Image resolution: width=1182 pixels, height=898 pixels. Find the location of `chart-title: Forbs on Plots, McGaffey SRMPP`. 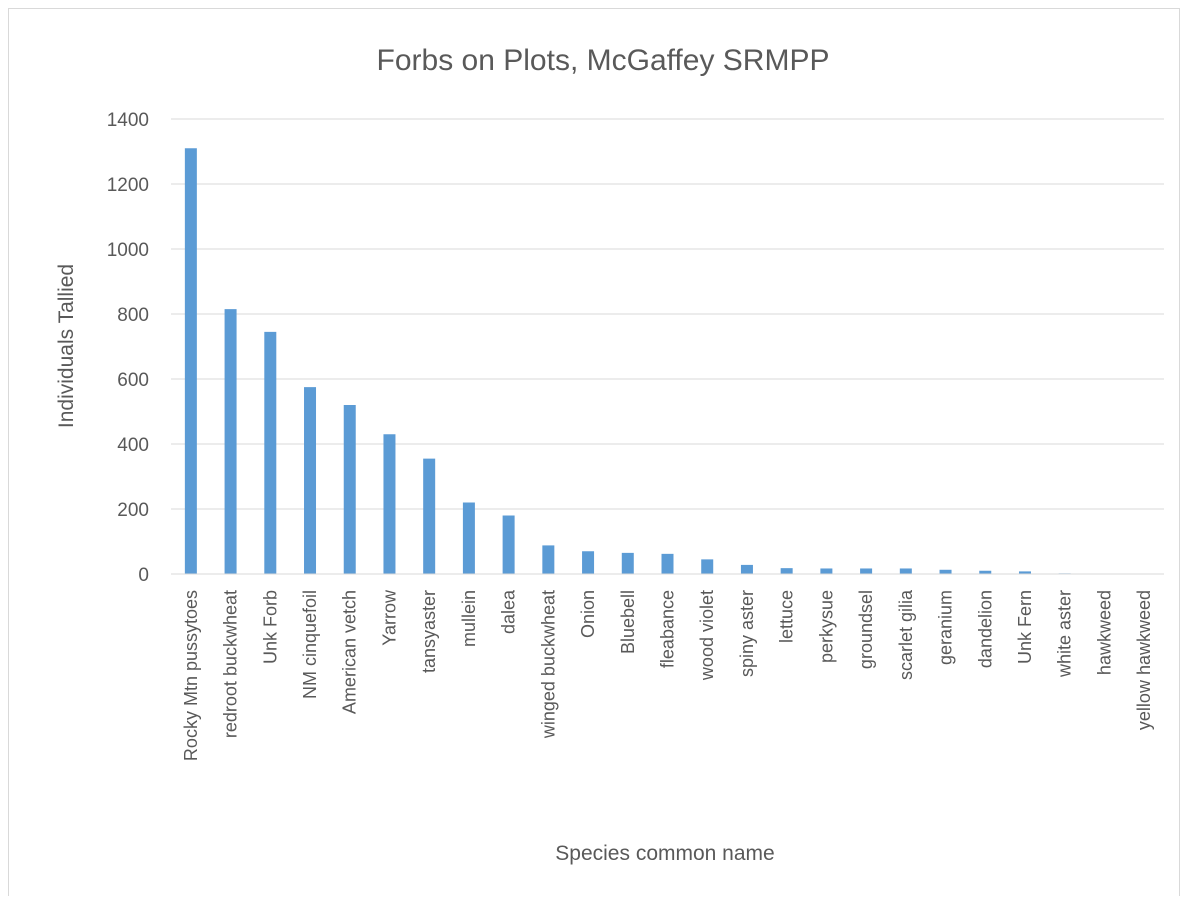

chart-title: Forbs on Plots, McGaffey SRMPP is located at coordinates (603, 60).